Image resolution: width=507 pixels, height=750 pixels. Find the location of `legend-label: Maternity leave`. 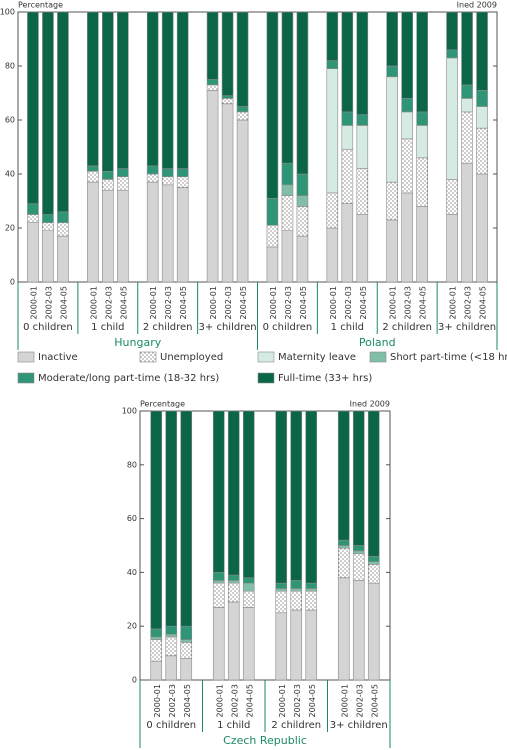

legend-label: Maternity leave is located at coordinates (317, 357).